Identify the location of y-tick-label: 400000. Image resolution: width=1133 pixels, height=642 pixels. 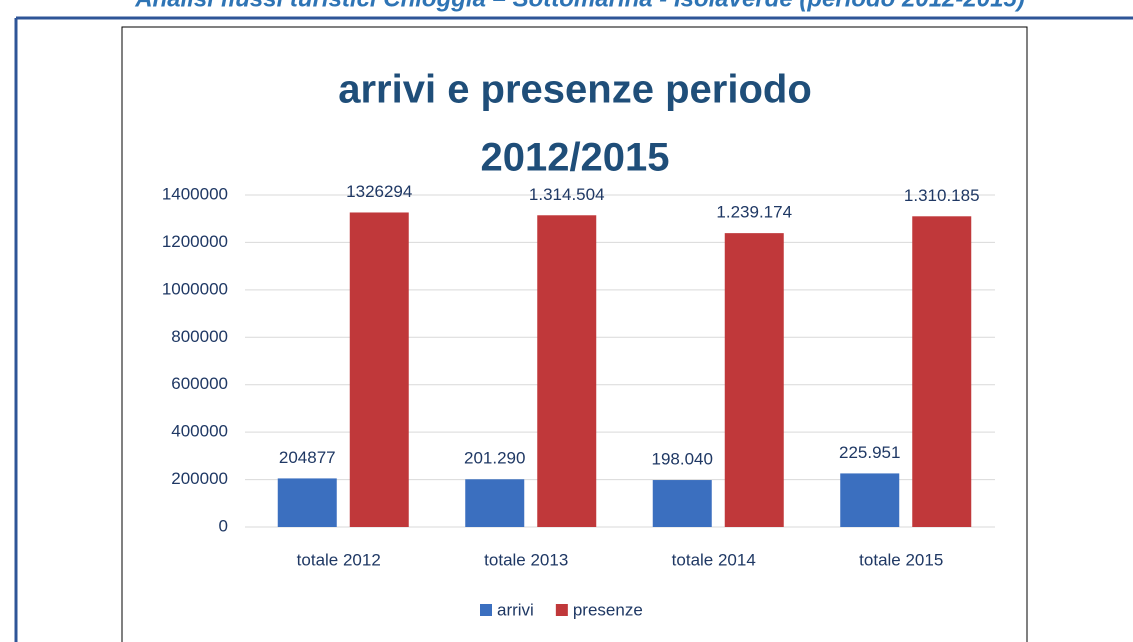
(199, 431).